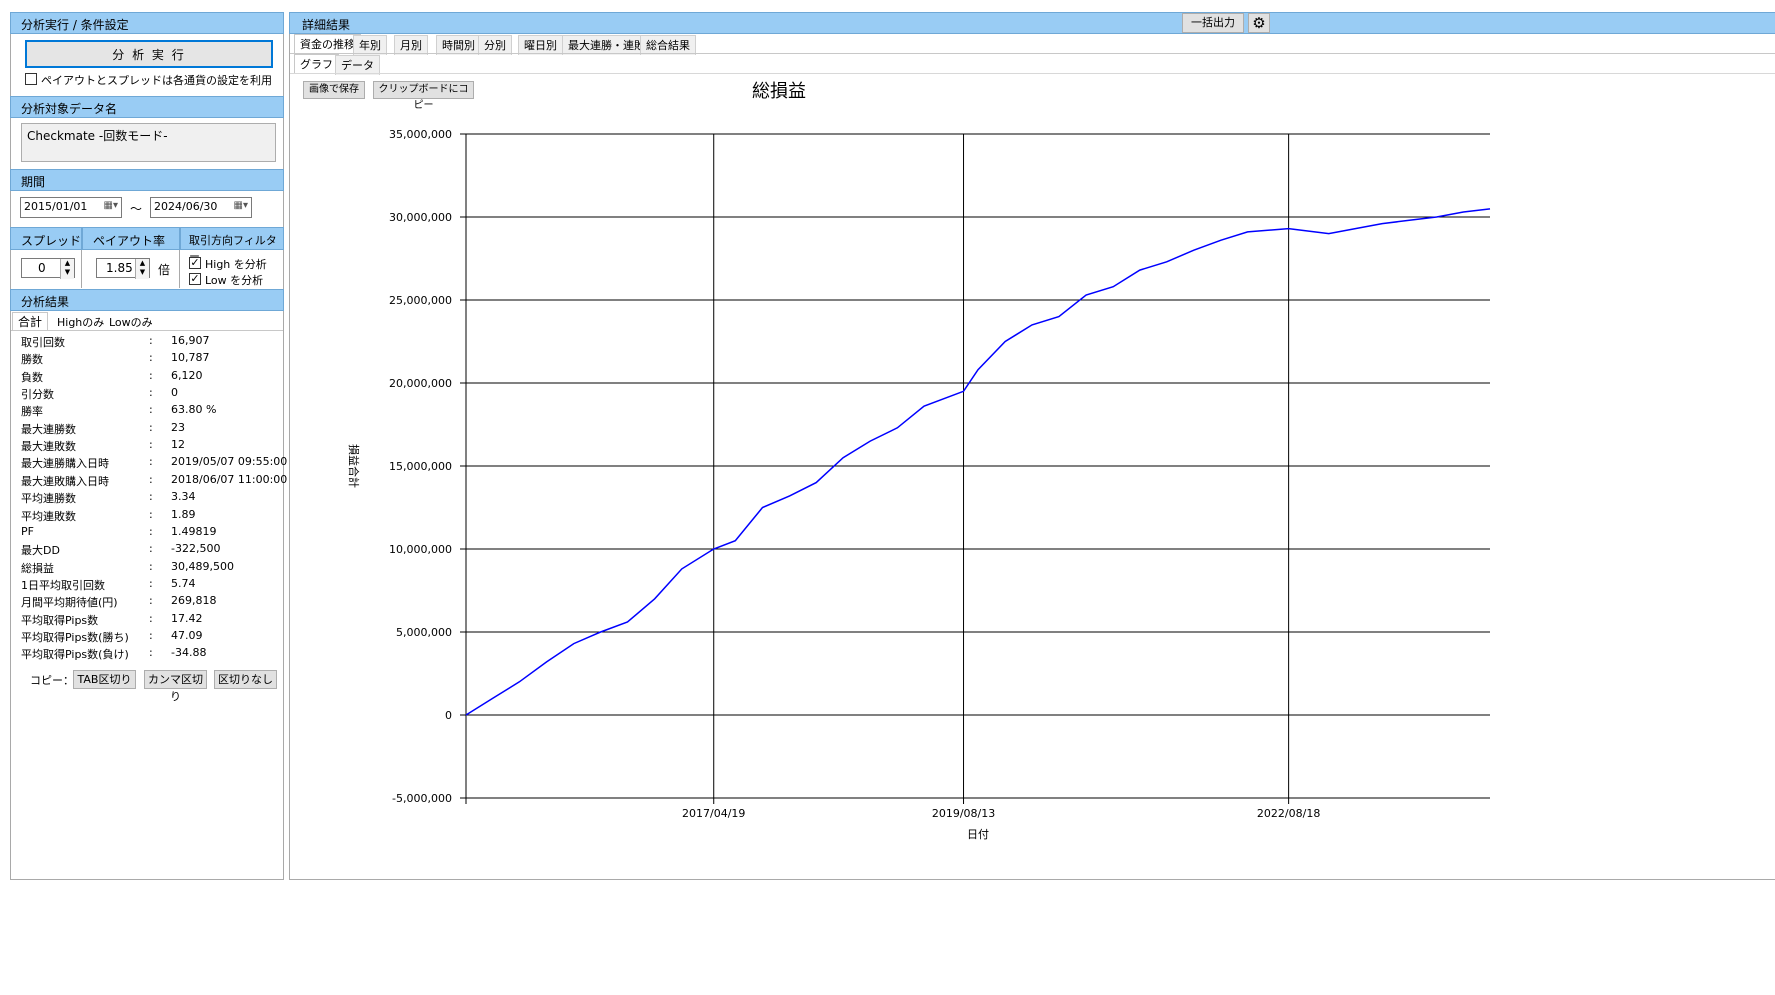  What do you see at coordinates (1032, 53) in the screenshot?
I see `main-tab-strip-line` at bounding box center [1032, 53].